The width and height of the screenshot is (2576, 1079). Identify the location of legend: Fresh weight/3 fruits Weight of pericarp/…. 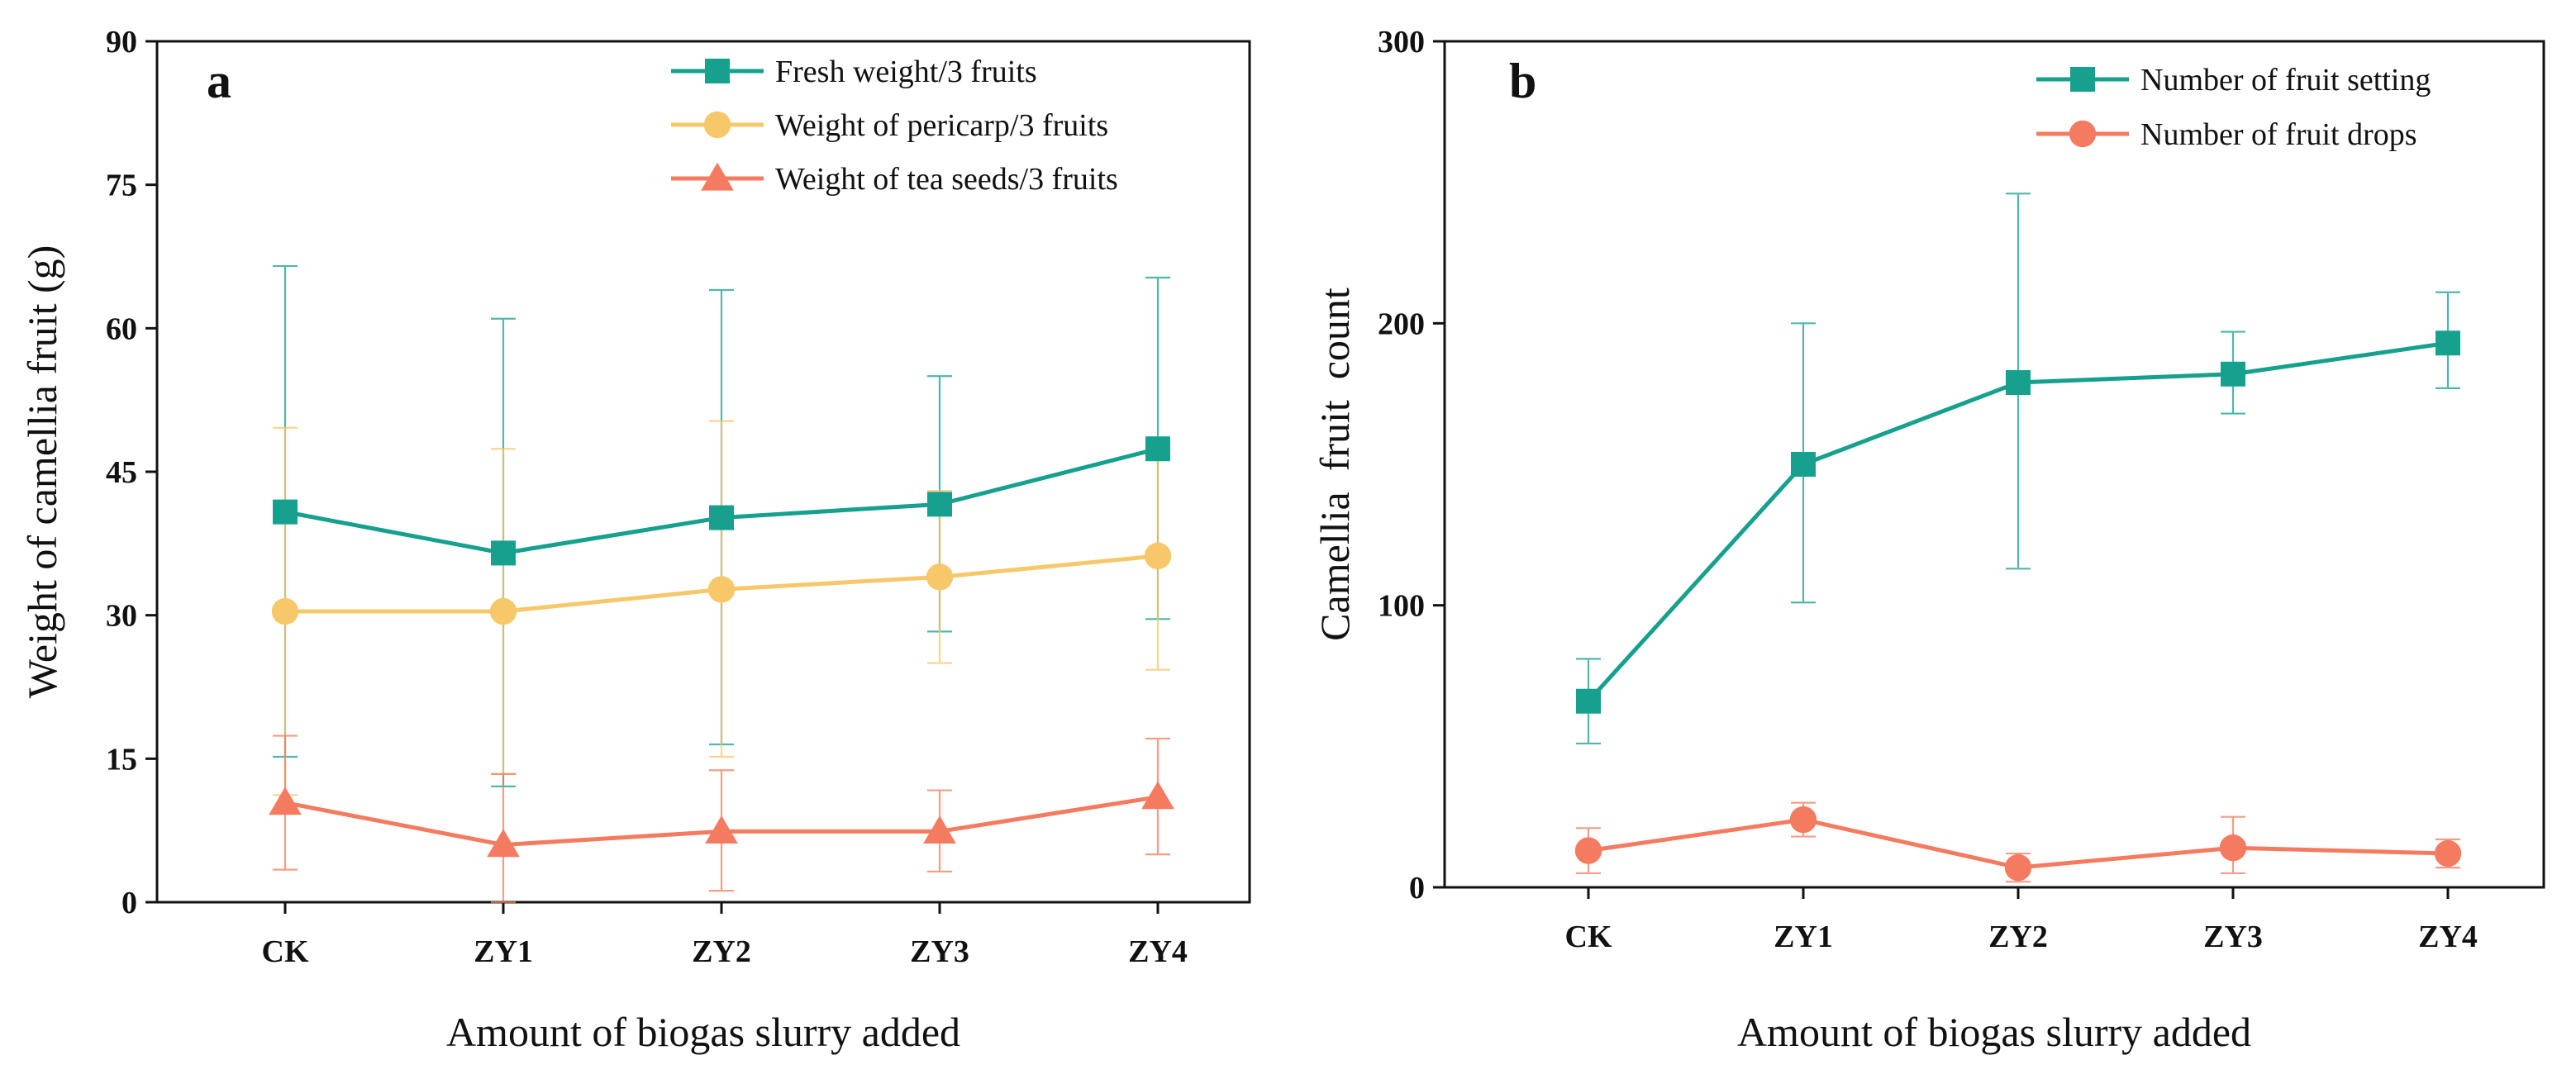
(895, 126).